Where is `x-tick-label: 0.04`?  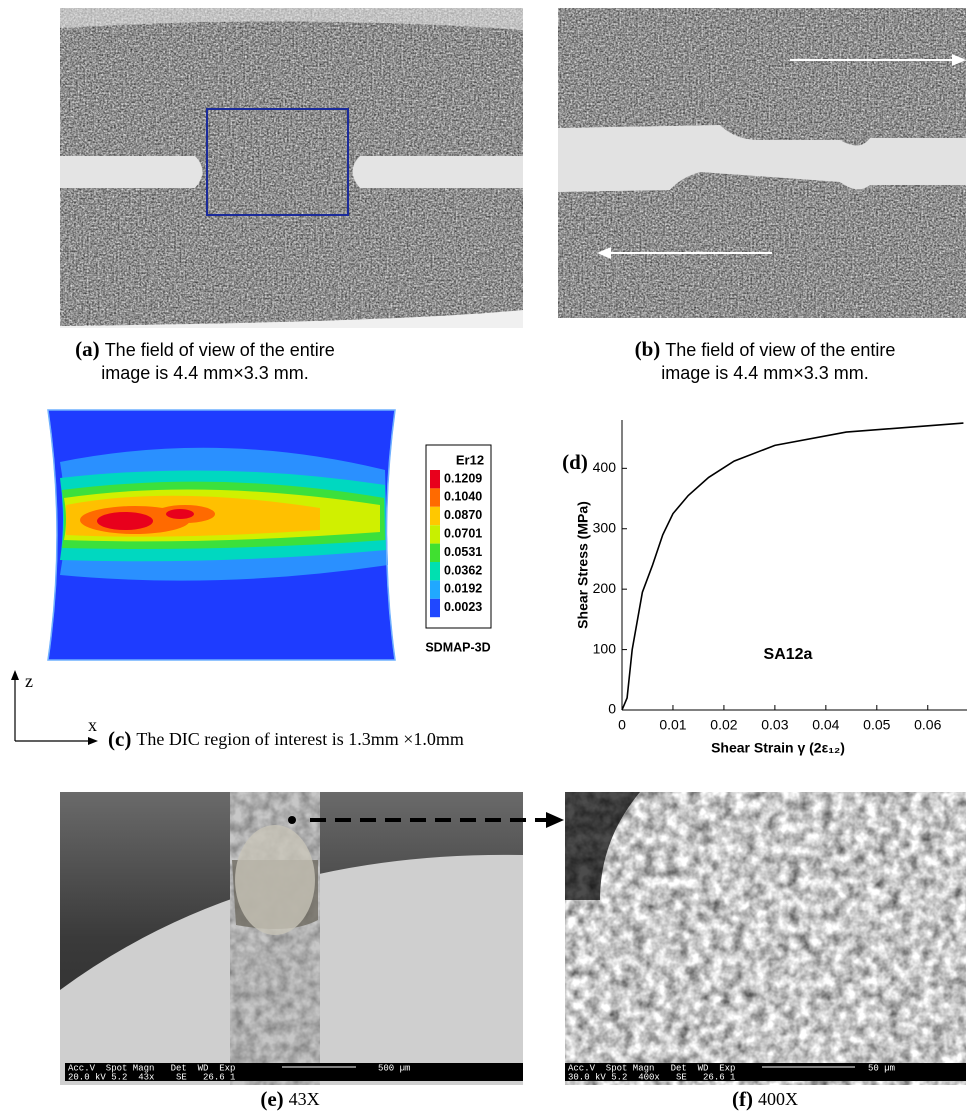
x-tick-label: 0.04 is located at coordinates (825, 725).